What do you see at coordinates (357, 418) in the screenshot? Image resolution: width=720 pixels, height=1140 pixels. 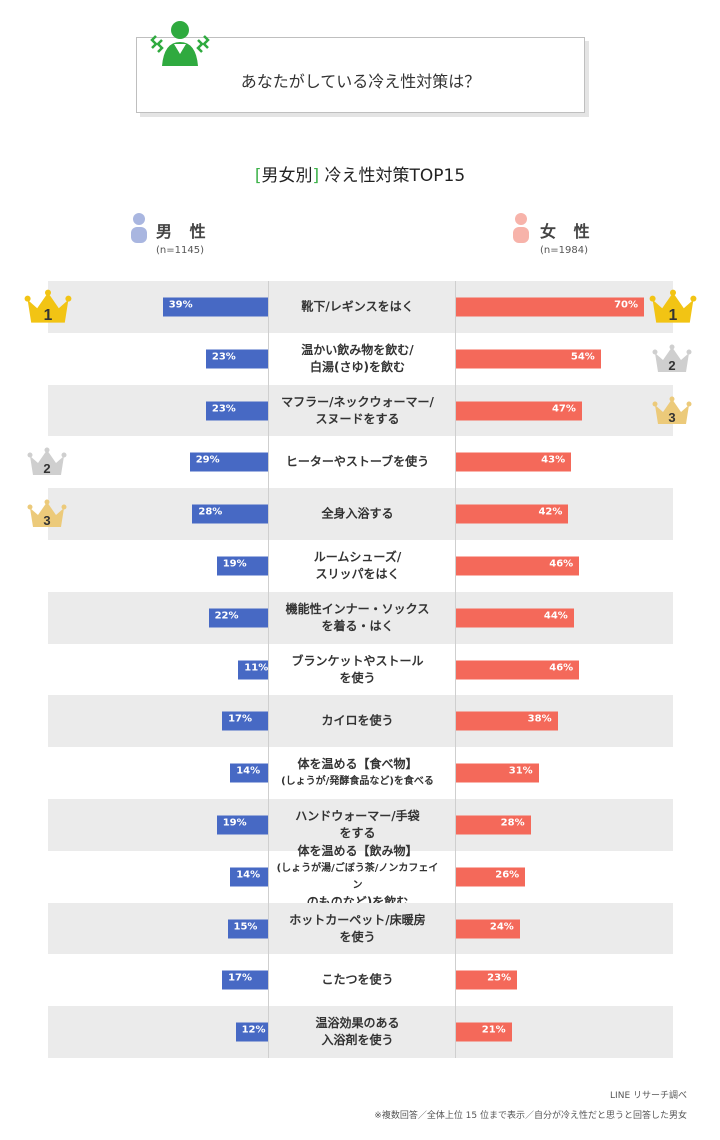 I see `category-label-line: スヌードをする` at bounding box center [357, 418].